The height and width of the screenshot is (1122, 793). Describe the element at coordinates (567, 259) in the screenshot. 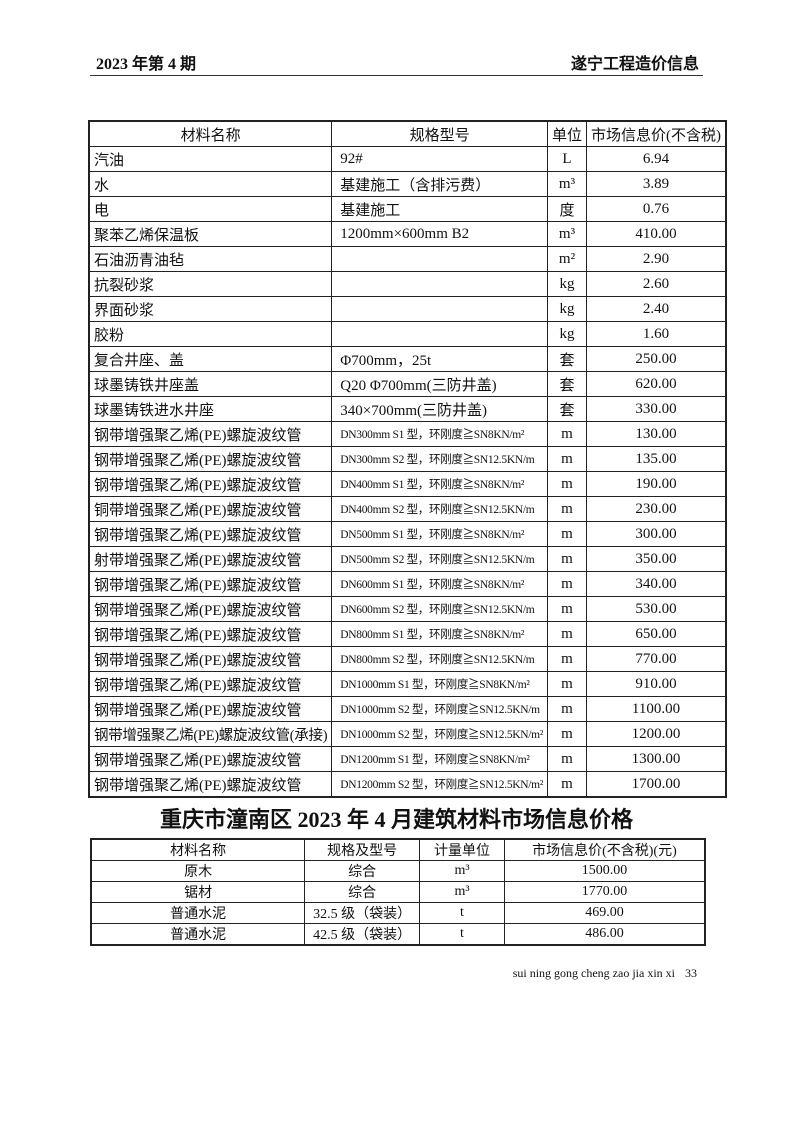

I see `cell-unit: m²` at that location.